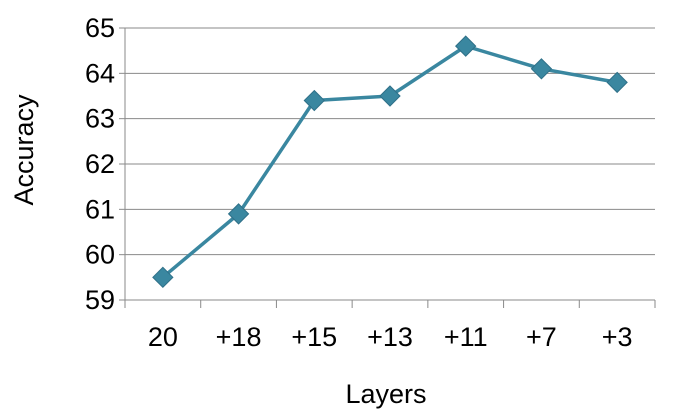 This screenshot has width=679, height=414. I want to click on y-tick-label: 60, so click(100, 255).